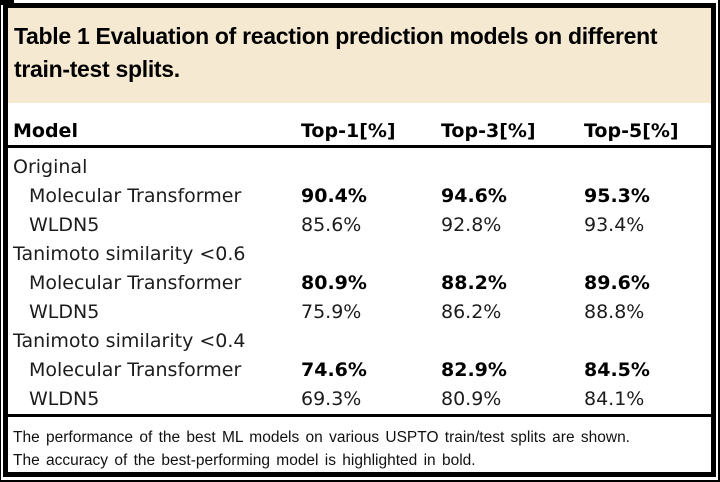 This screenshot has width=720, height=482. I want to click on model-row: WLDN5 85.6% 92.8% 93.4%, so click(359, 225).